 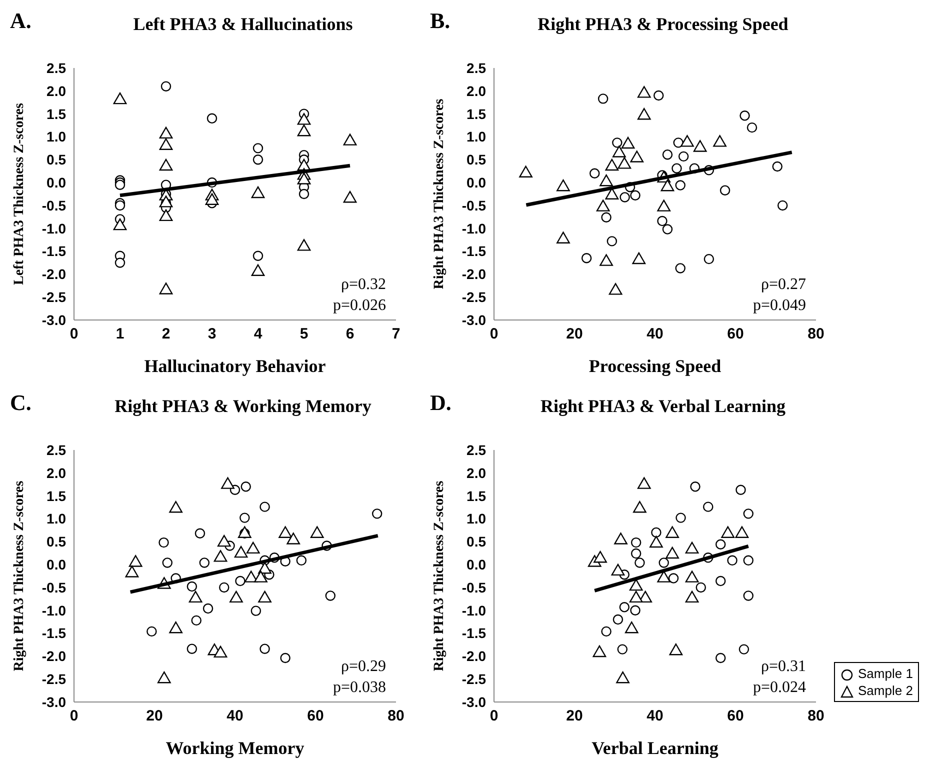 What do you see at coordinates (474, 228) in the screenshot?
I see `y-tick-label: -1.0` at bounding box center [474, 228].